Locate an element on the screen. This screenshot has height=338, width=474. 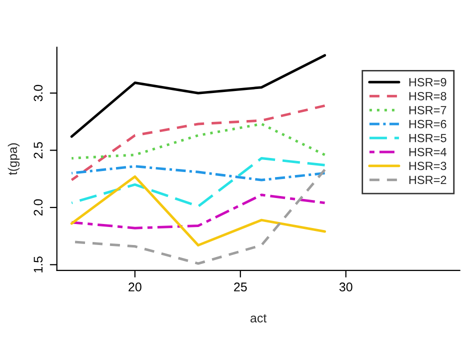
legend-label: HSR=2 is located at coordinates (427, 180).